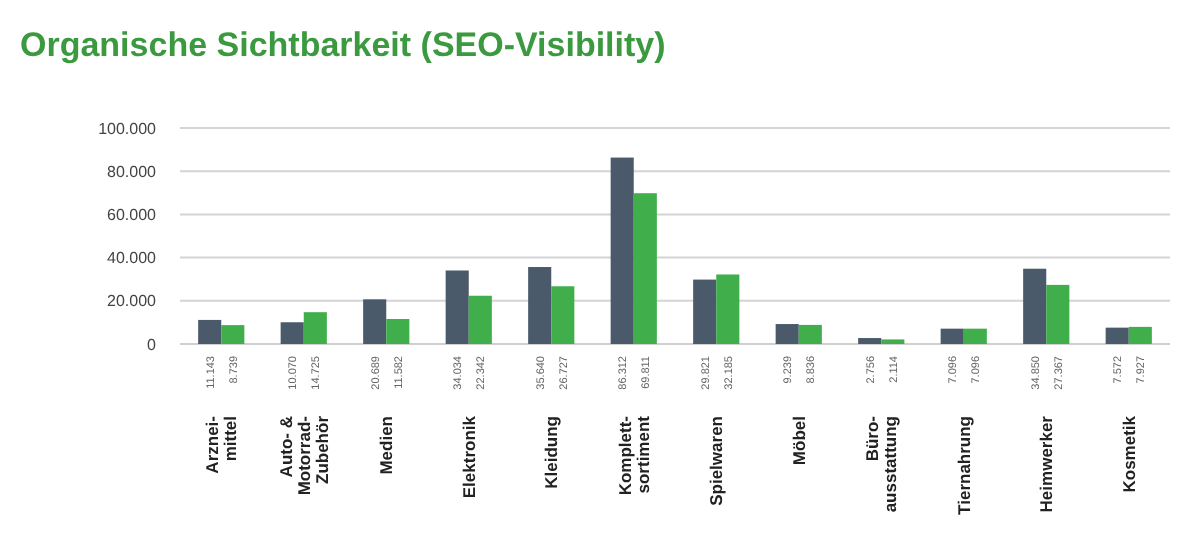 The image size is (1190, 554). Describe the element at coordinates (152, 344) in the screenshot. I see `y-tick-label: 0` at that location.